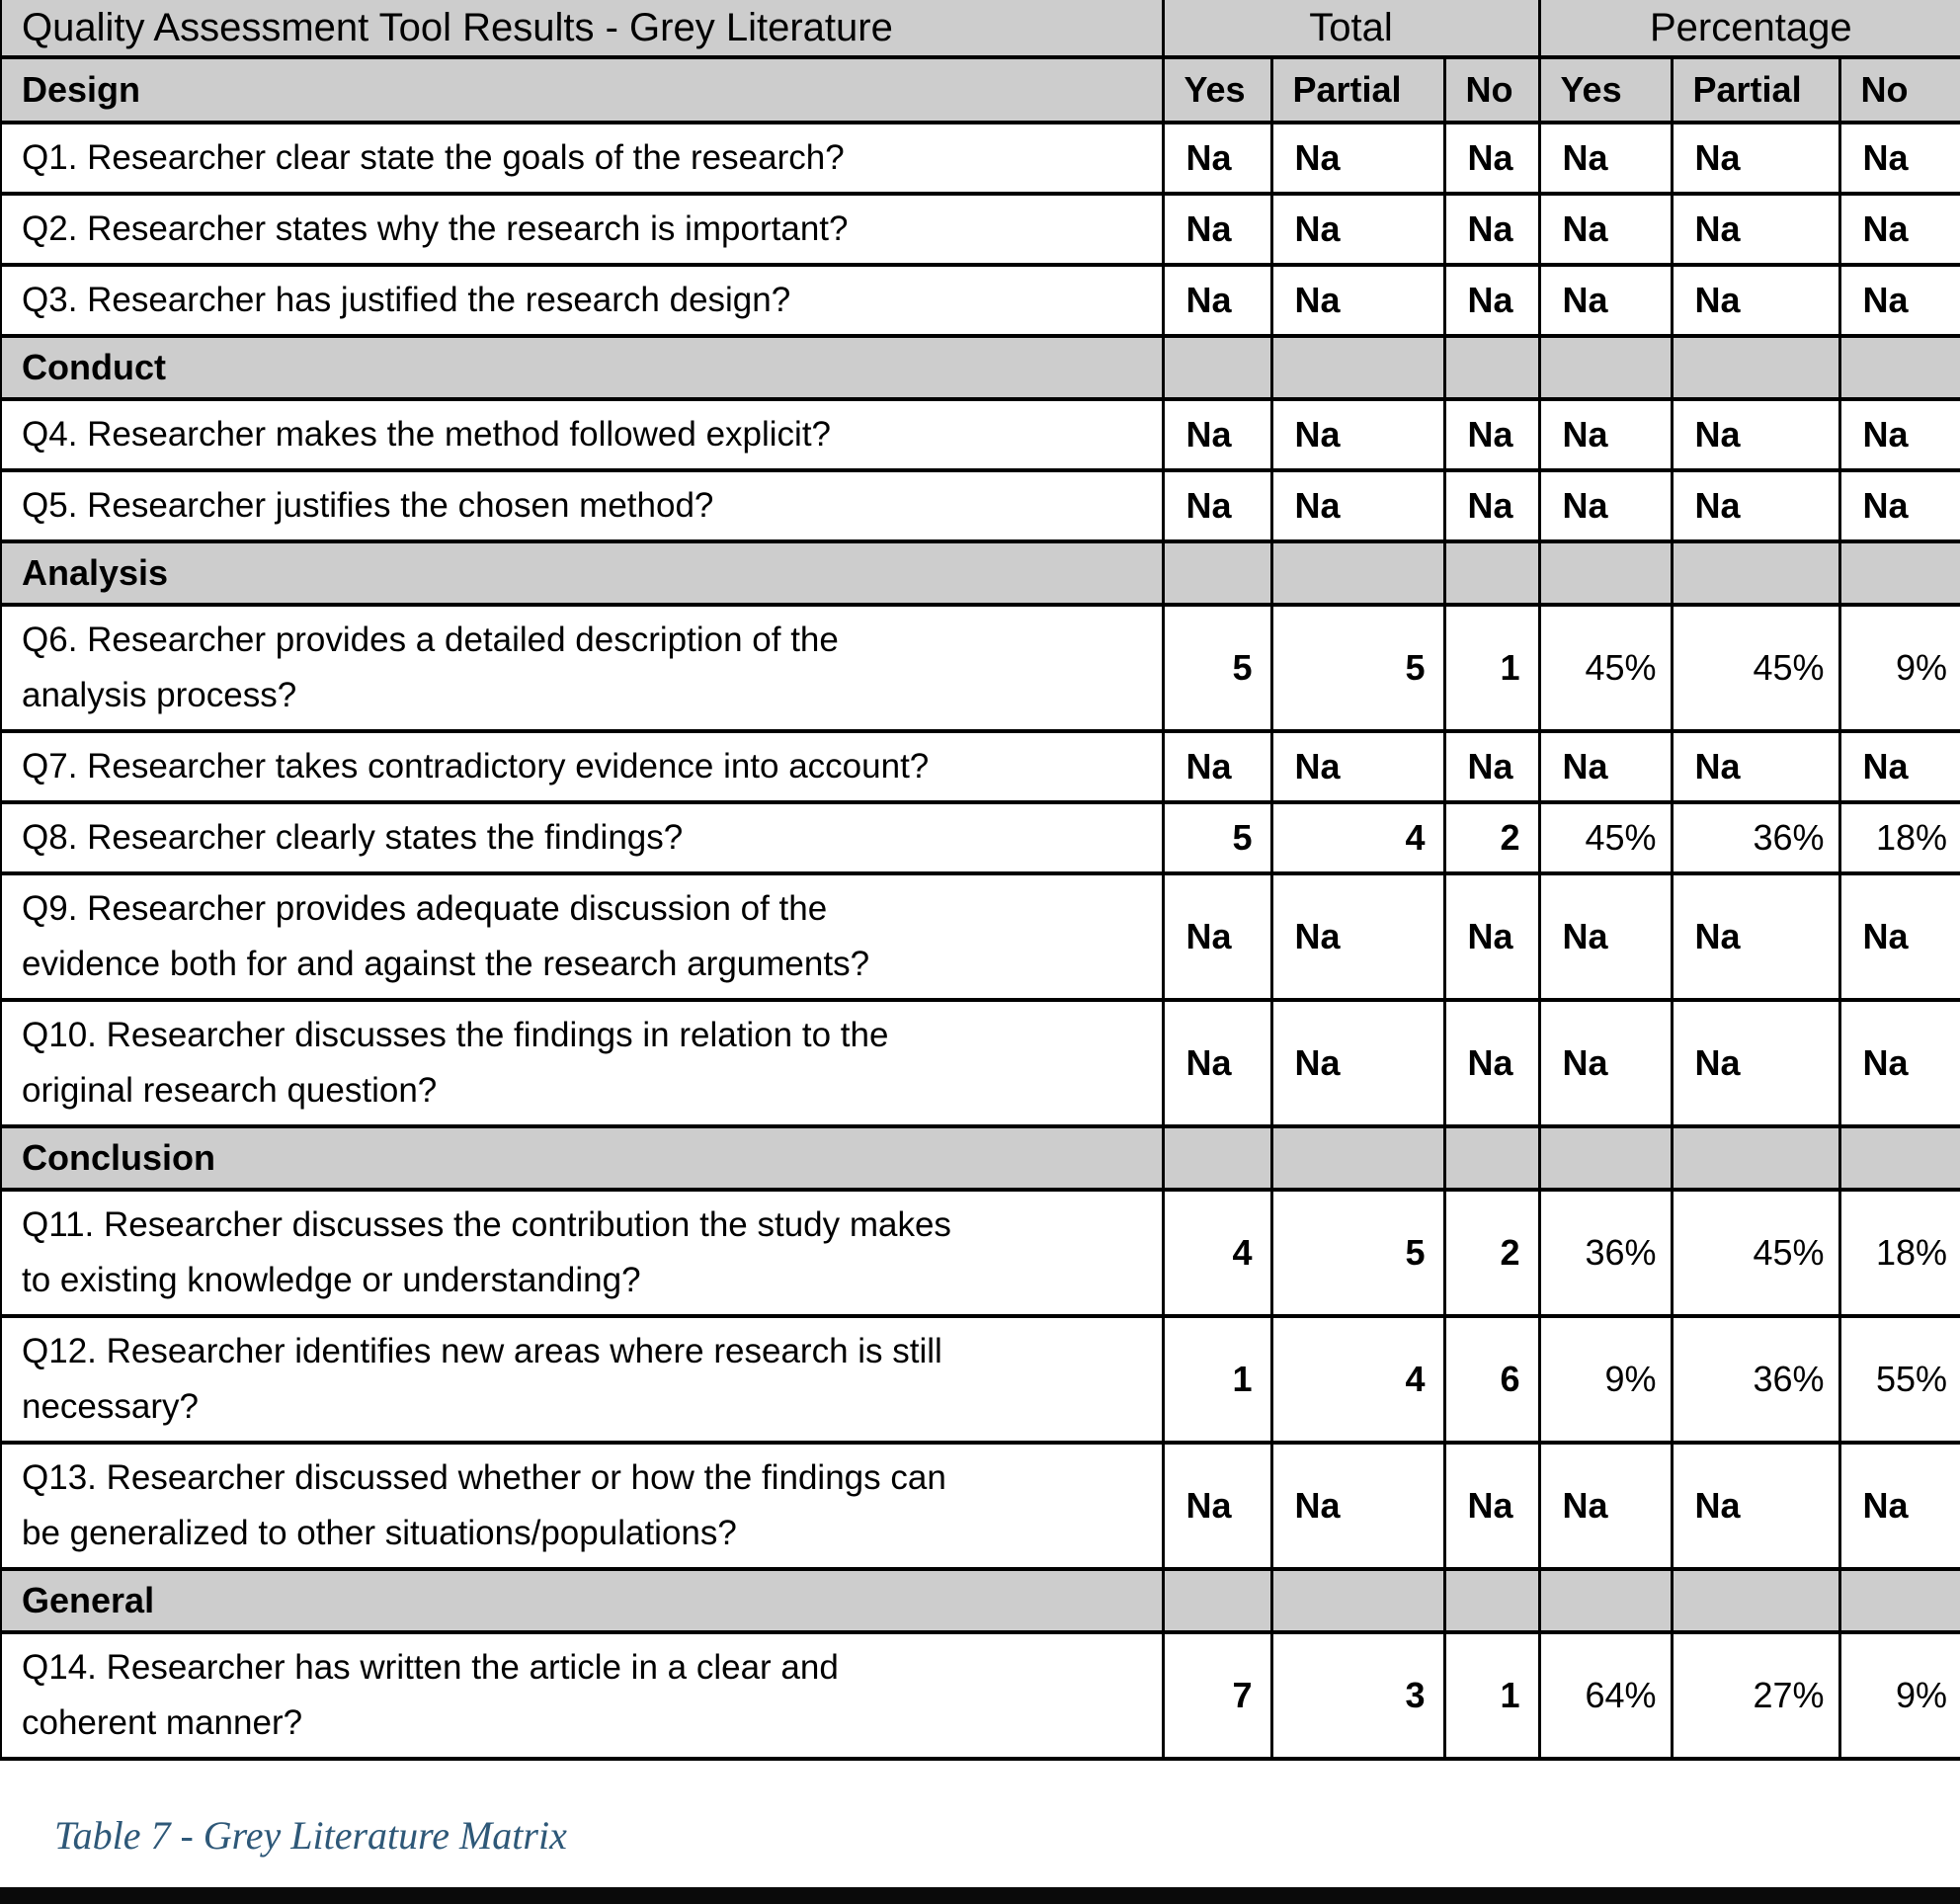 The image size is (1960, 1904). Describe the element at coordinates (1748, 29) in the screenshot. I see `percentage-group-header: Percentage` at that location.